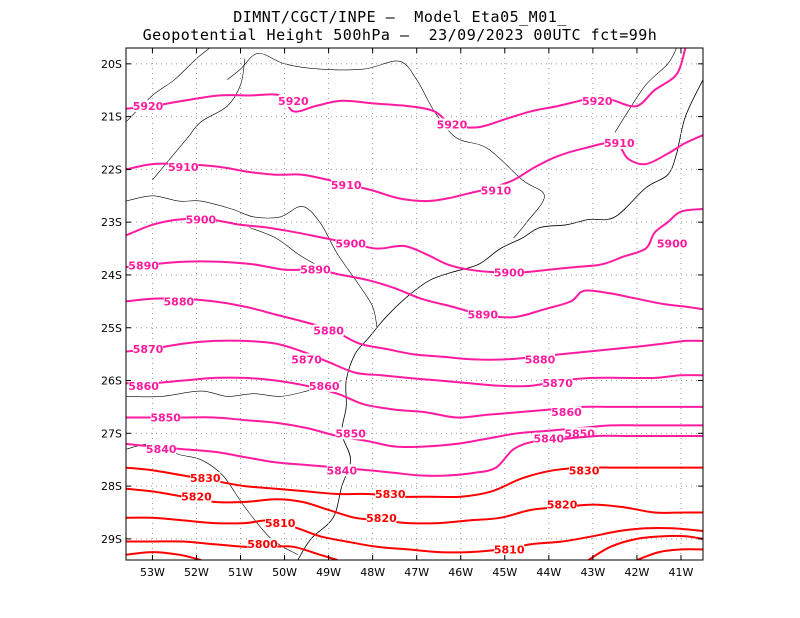  I want to click on x-tick-label: 43W, so click(592, 572).